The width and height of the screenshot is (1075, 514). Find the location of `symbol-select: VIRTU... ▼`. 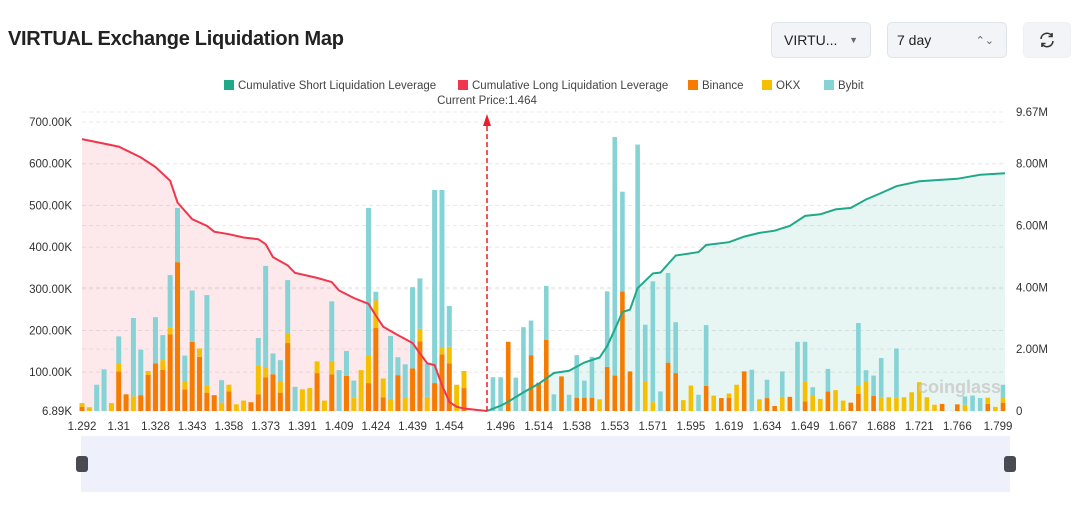

symbol-select: VIRTU... ▼ is located at coordinates (821, 40).